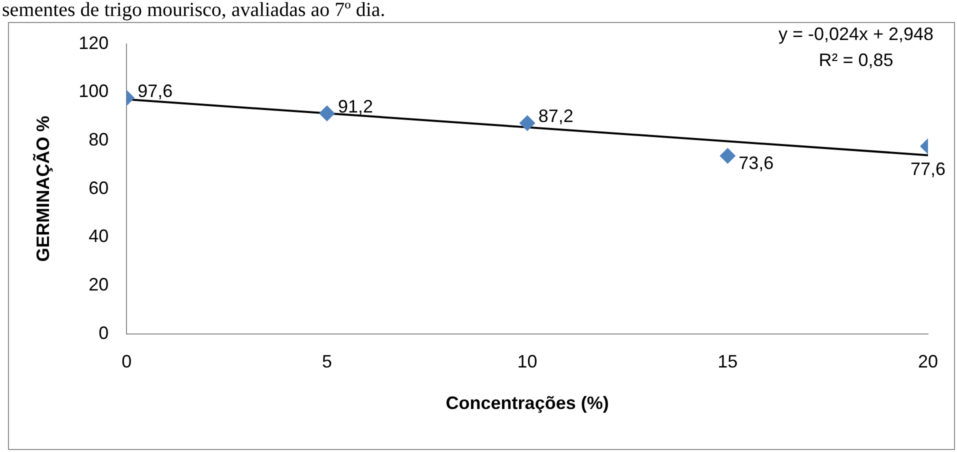  What do you see at coordinates (928, 362) in the screenshot?
I see `x-tick-label: 20` at bounding box center [928, 362].